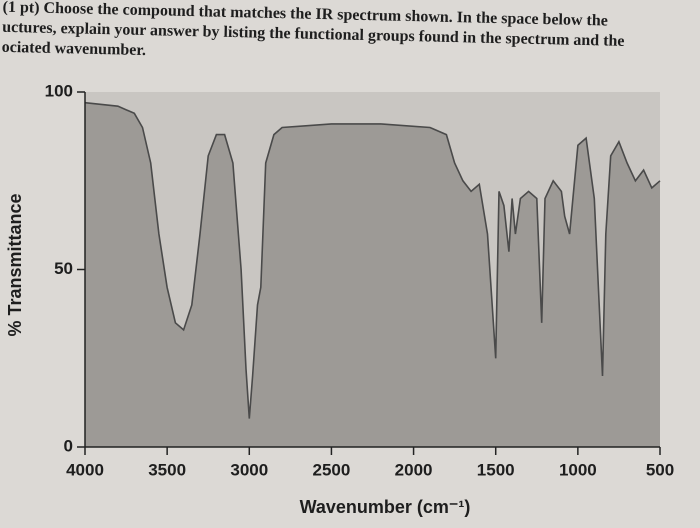 The width and height of the screenshot is (700, 528). Describe the element at coordinates (59, 90) in the screenshot. I see `y-tick-label: 100` at that location.